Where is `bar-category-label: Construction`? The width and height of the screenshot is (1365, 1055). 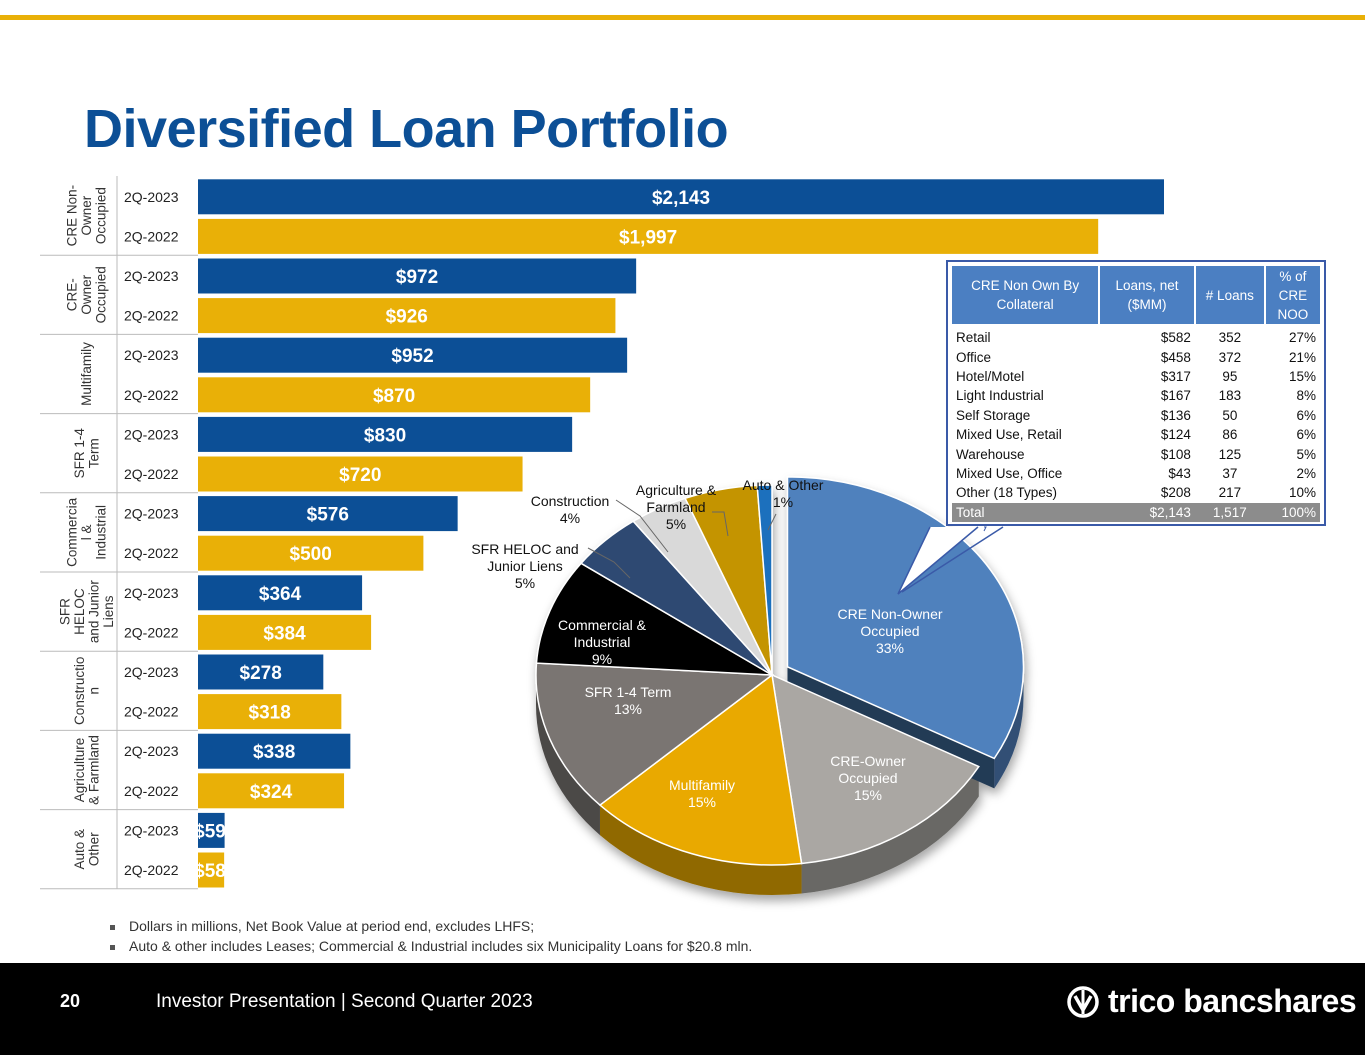 bar-category-label: Construction is located at coordinates (87, 691).